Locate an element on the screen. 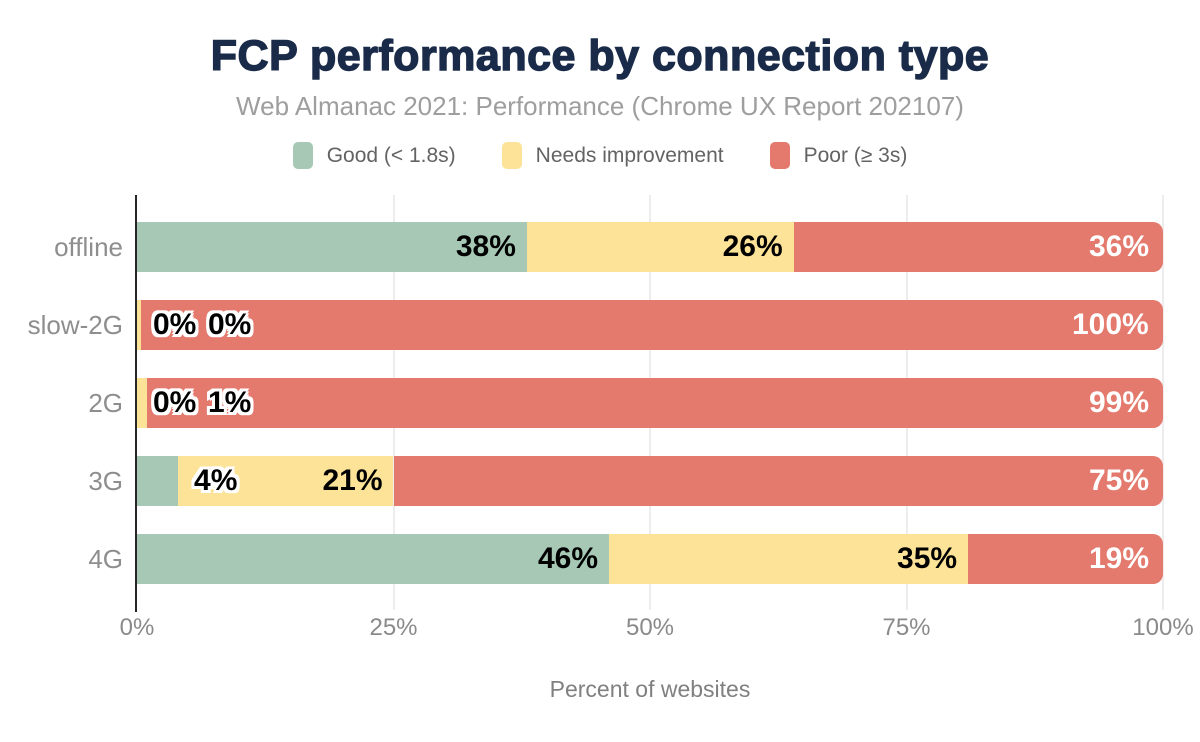 The image size is (1200, 742). bar-segment-good-offline is located at coordinates (332, 247).